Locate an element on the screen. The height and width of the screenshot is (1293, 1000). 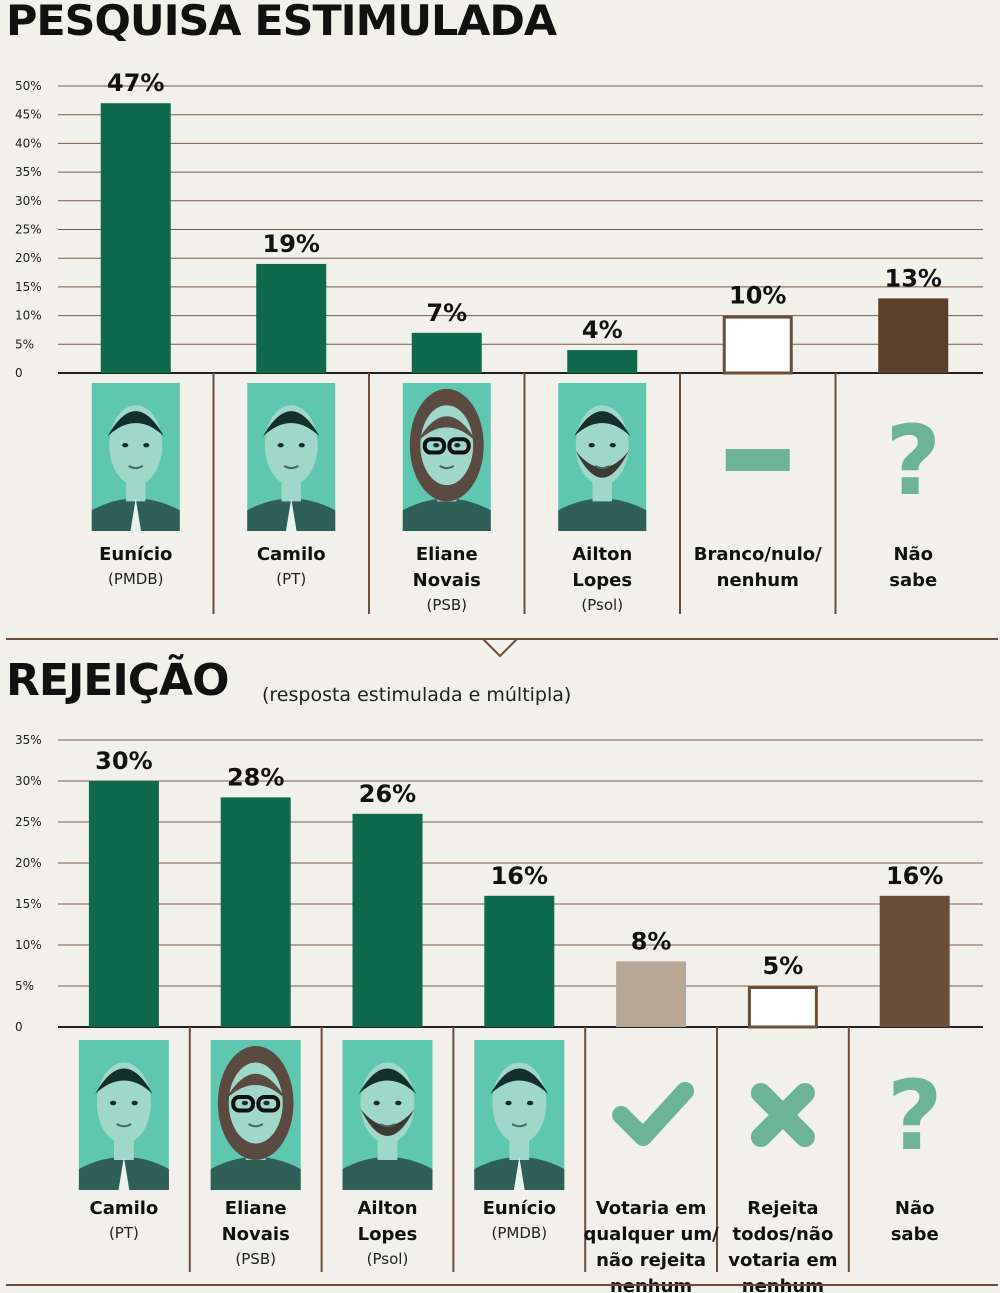
section-divider is located at coordinates (502, 639).